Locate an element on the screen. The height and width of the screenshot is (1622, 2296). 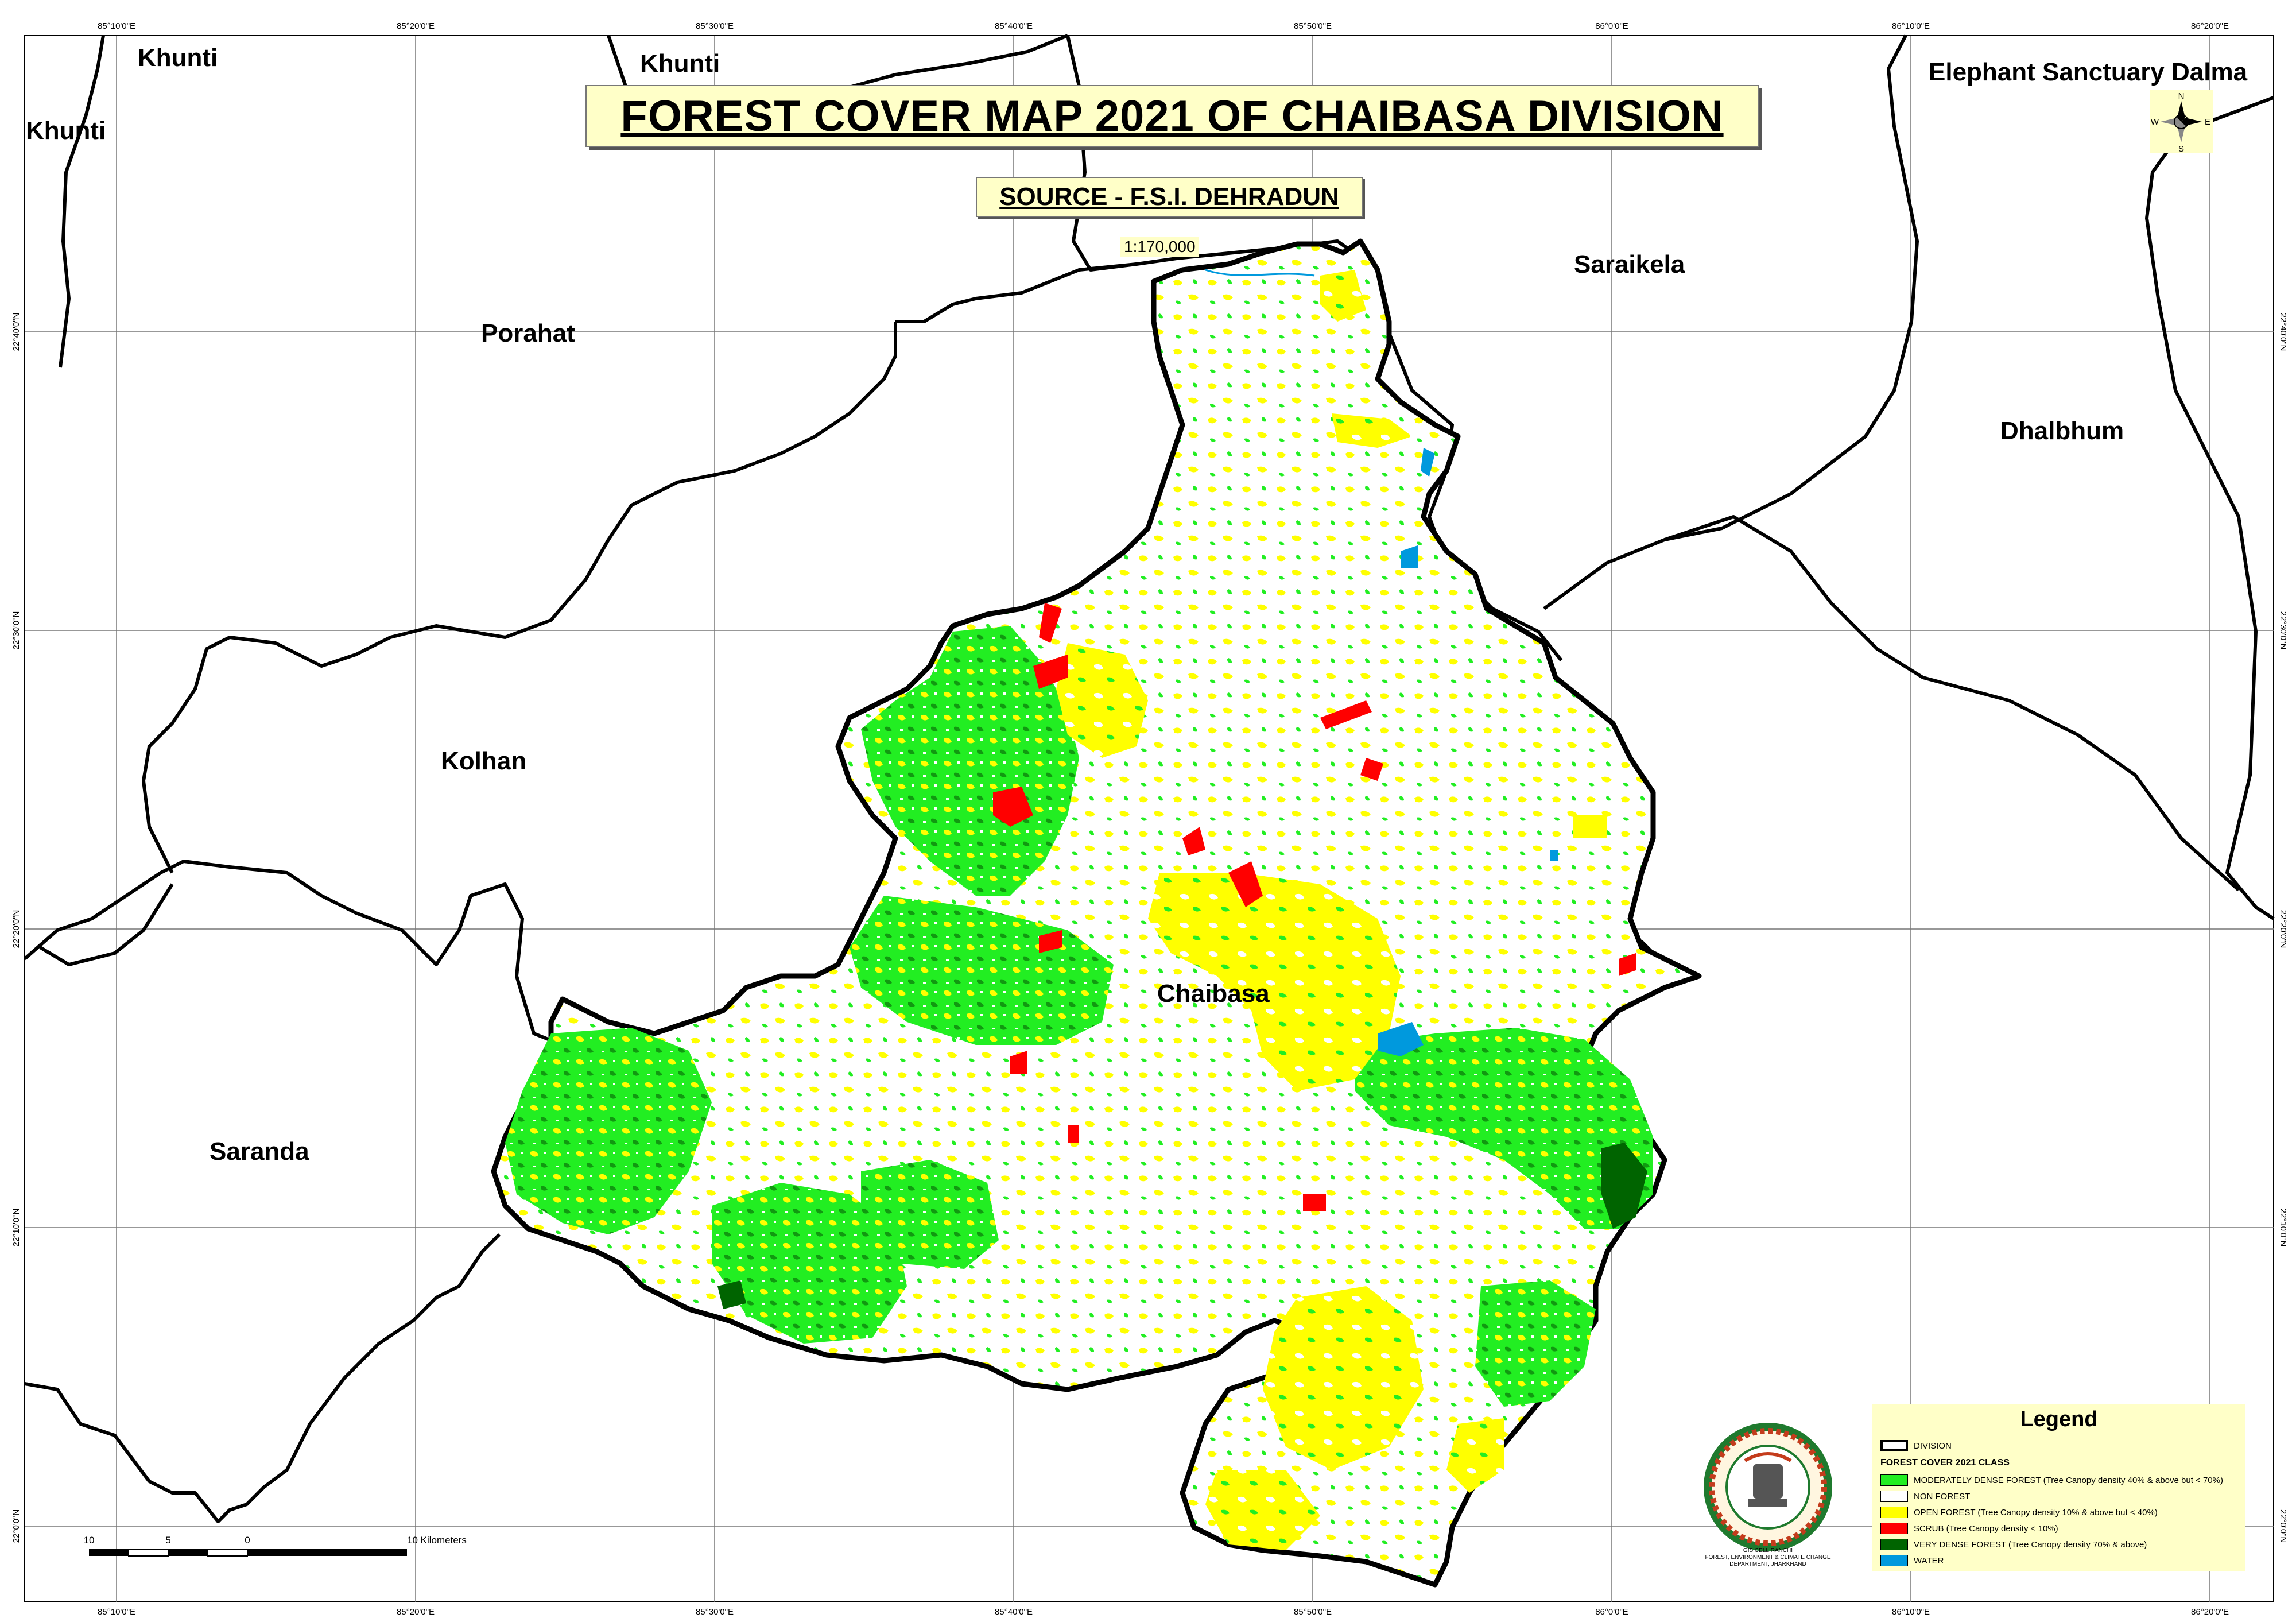
mdf-patch-east is located at coordinates (1504, 1128).